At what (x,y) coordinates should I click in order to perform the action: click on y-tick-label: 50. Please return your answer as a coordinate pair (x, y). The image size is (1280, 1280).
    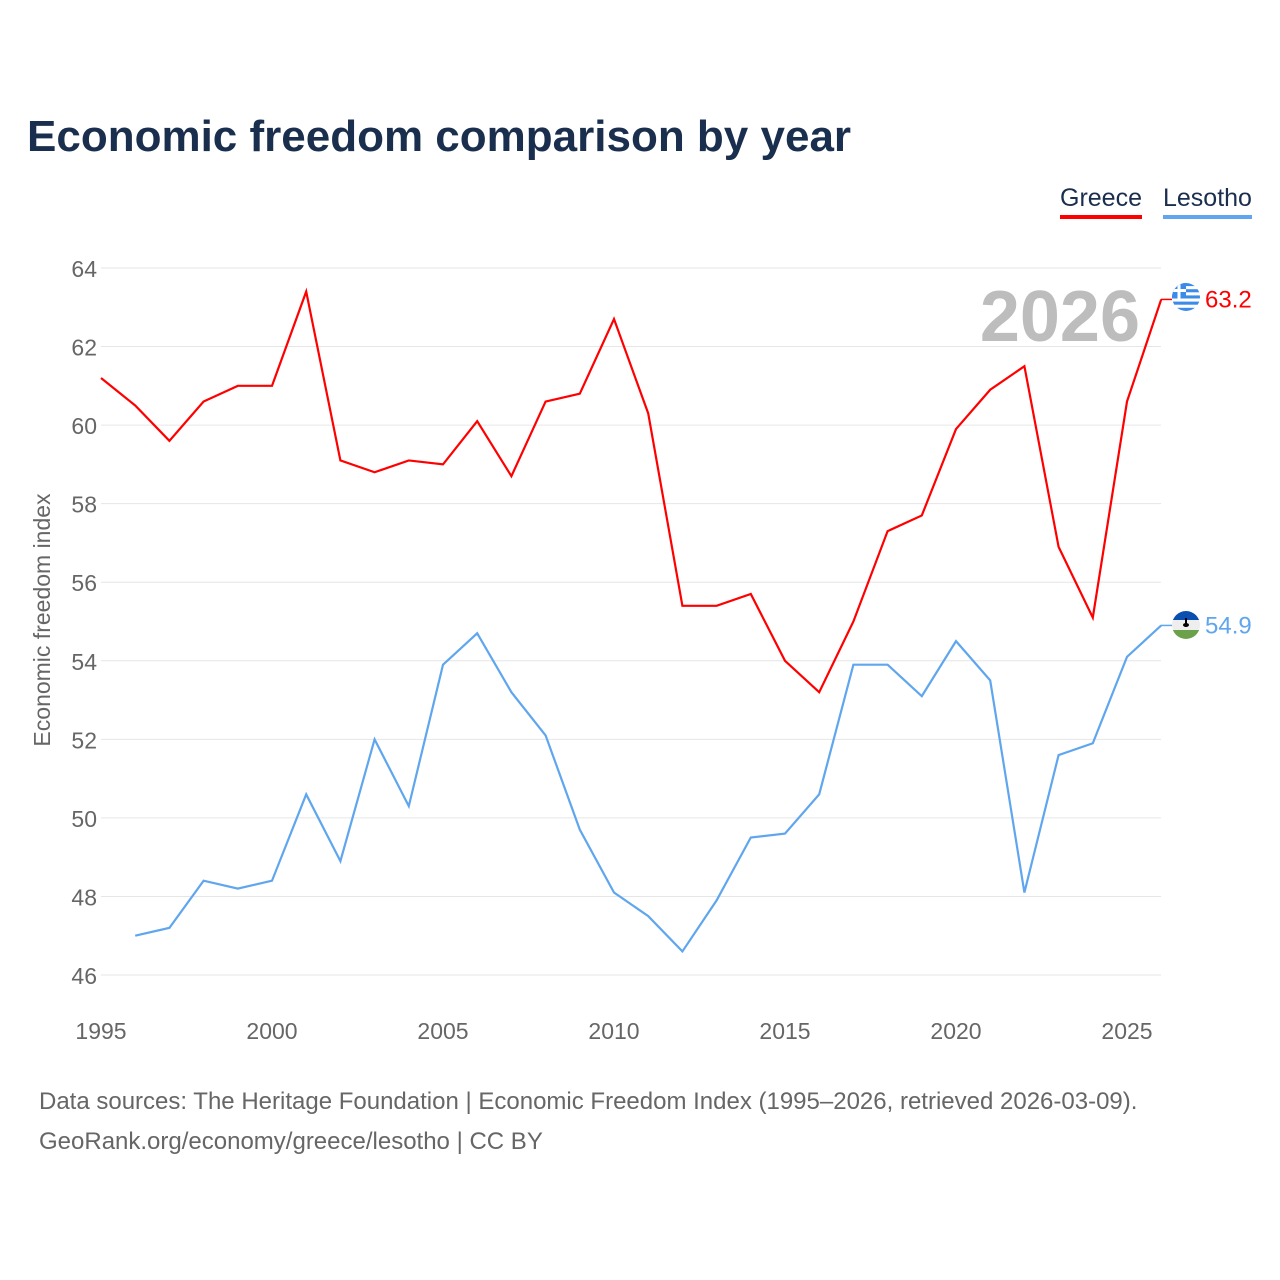
    Looking at the image, I should click on (84, 819).